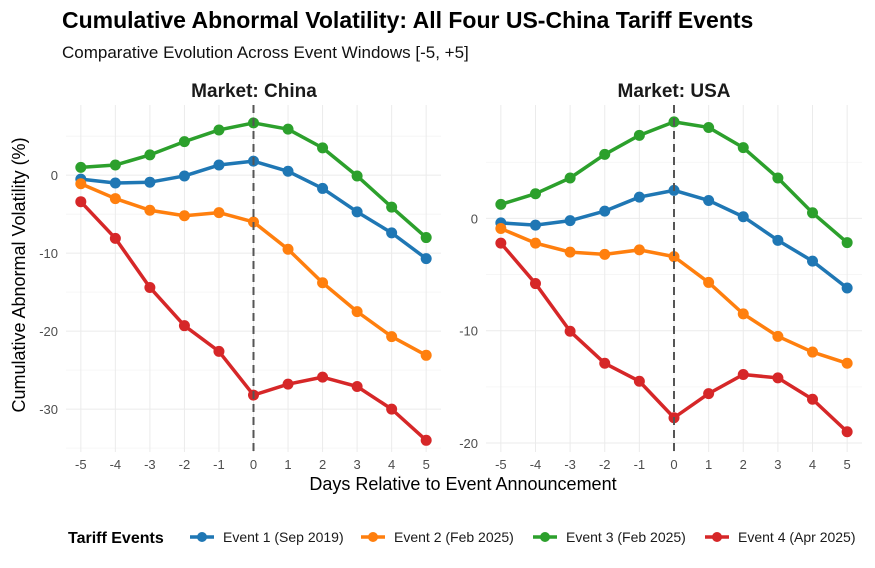 The image size is (875, 568). I want to click on x-tick-label: -5, so click(81, 464).